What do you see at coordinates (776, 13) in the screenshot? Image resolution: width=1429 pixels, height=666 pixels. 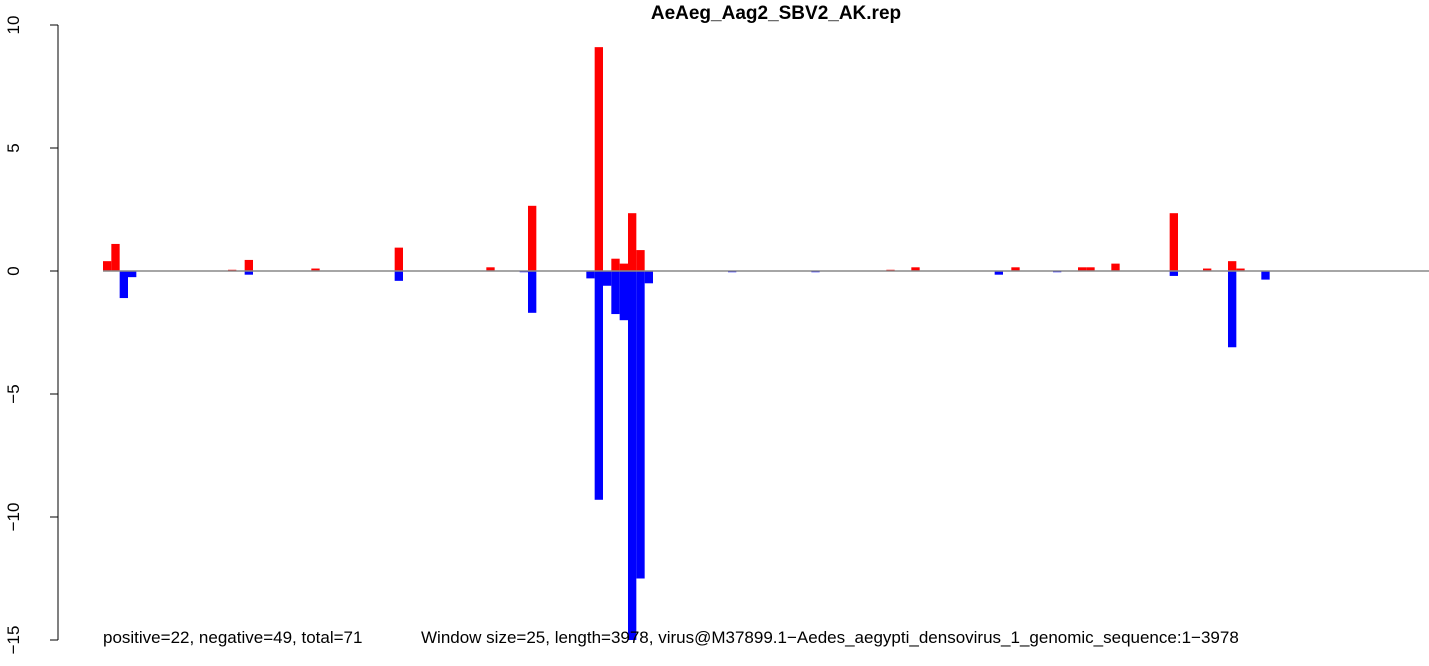 I see `chart-title: AeAeg_Aag2_SBV2_AK.rep` at bounding box center [776, 13].